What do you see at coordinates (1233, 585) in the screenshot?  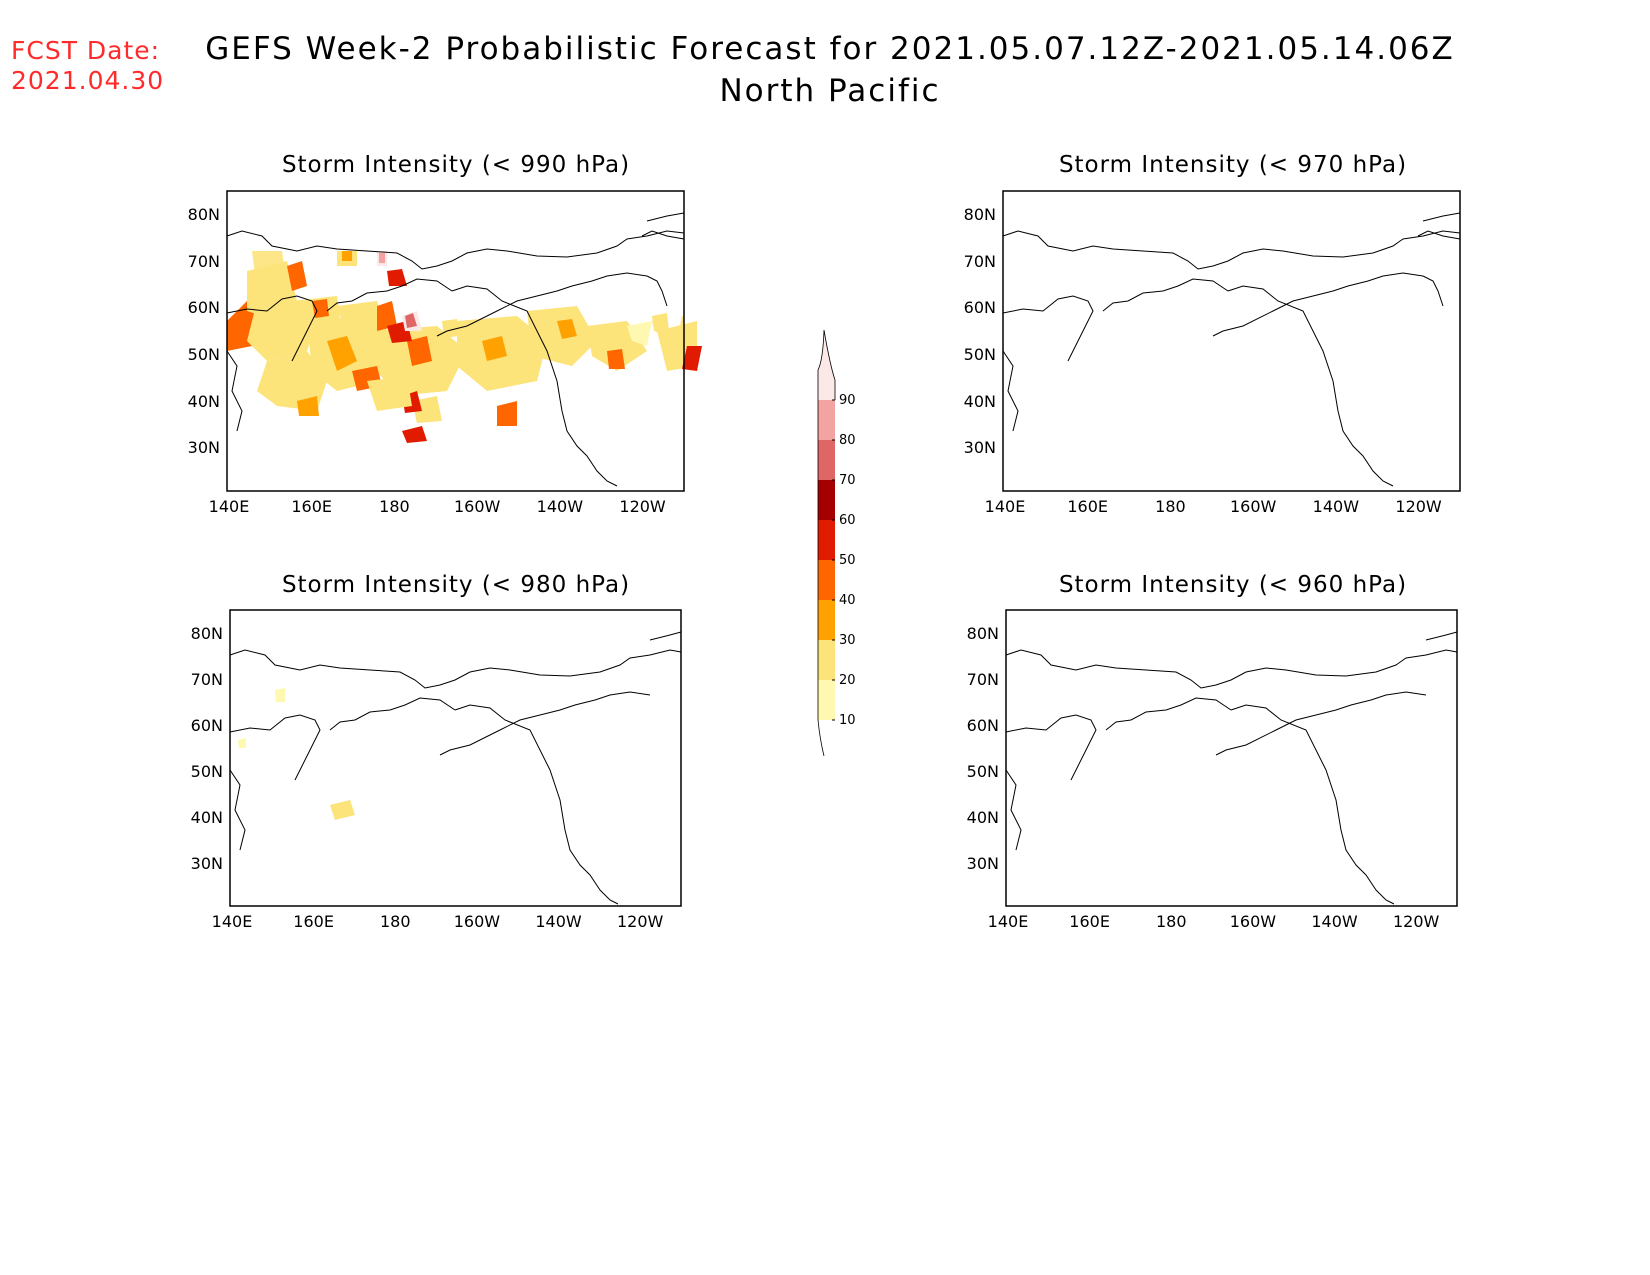 I see `panel-title-960: Storm Intensity (< 960 hPa)` at bounding box center [1233, 585].